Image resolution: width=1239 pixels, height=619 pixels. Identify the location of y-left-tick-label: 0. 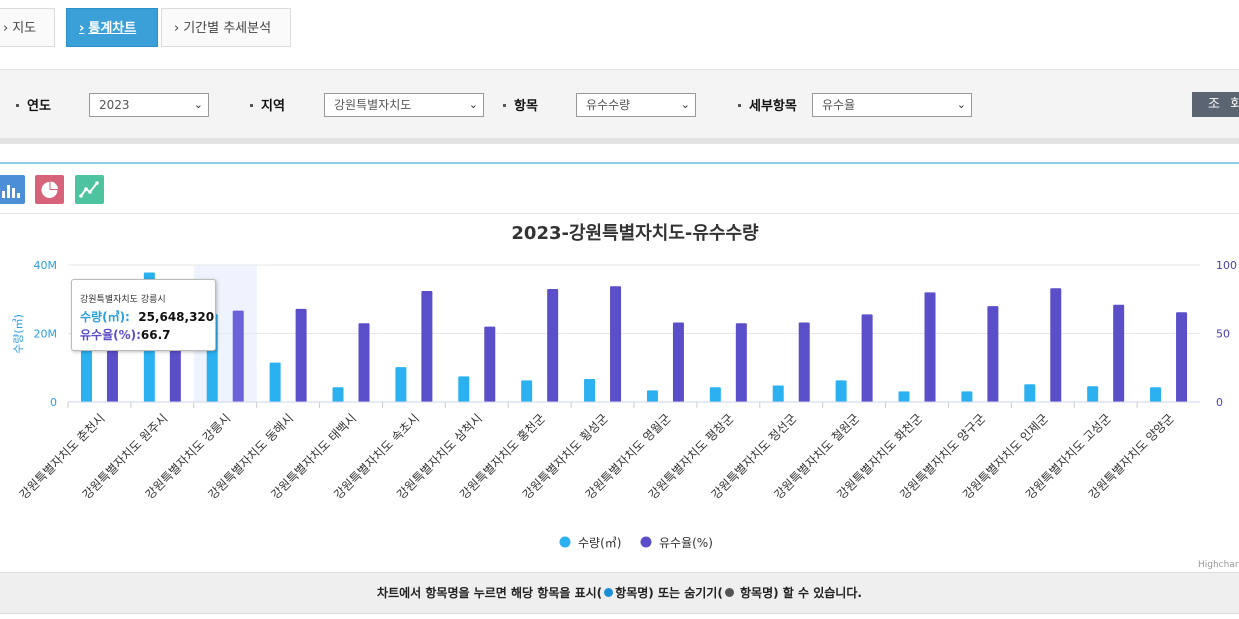
(53, 402).